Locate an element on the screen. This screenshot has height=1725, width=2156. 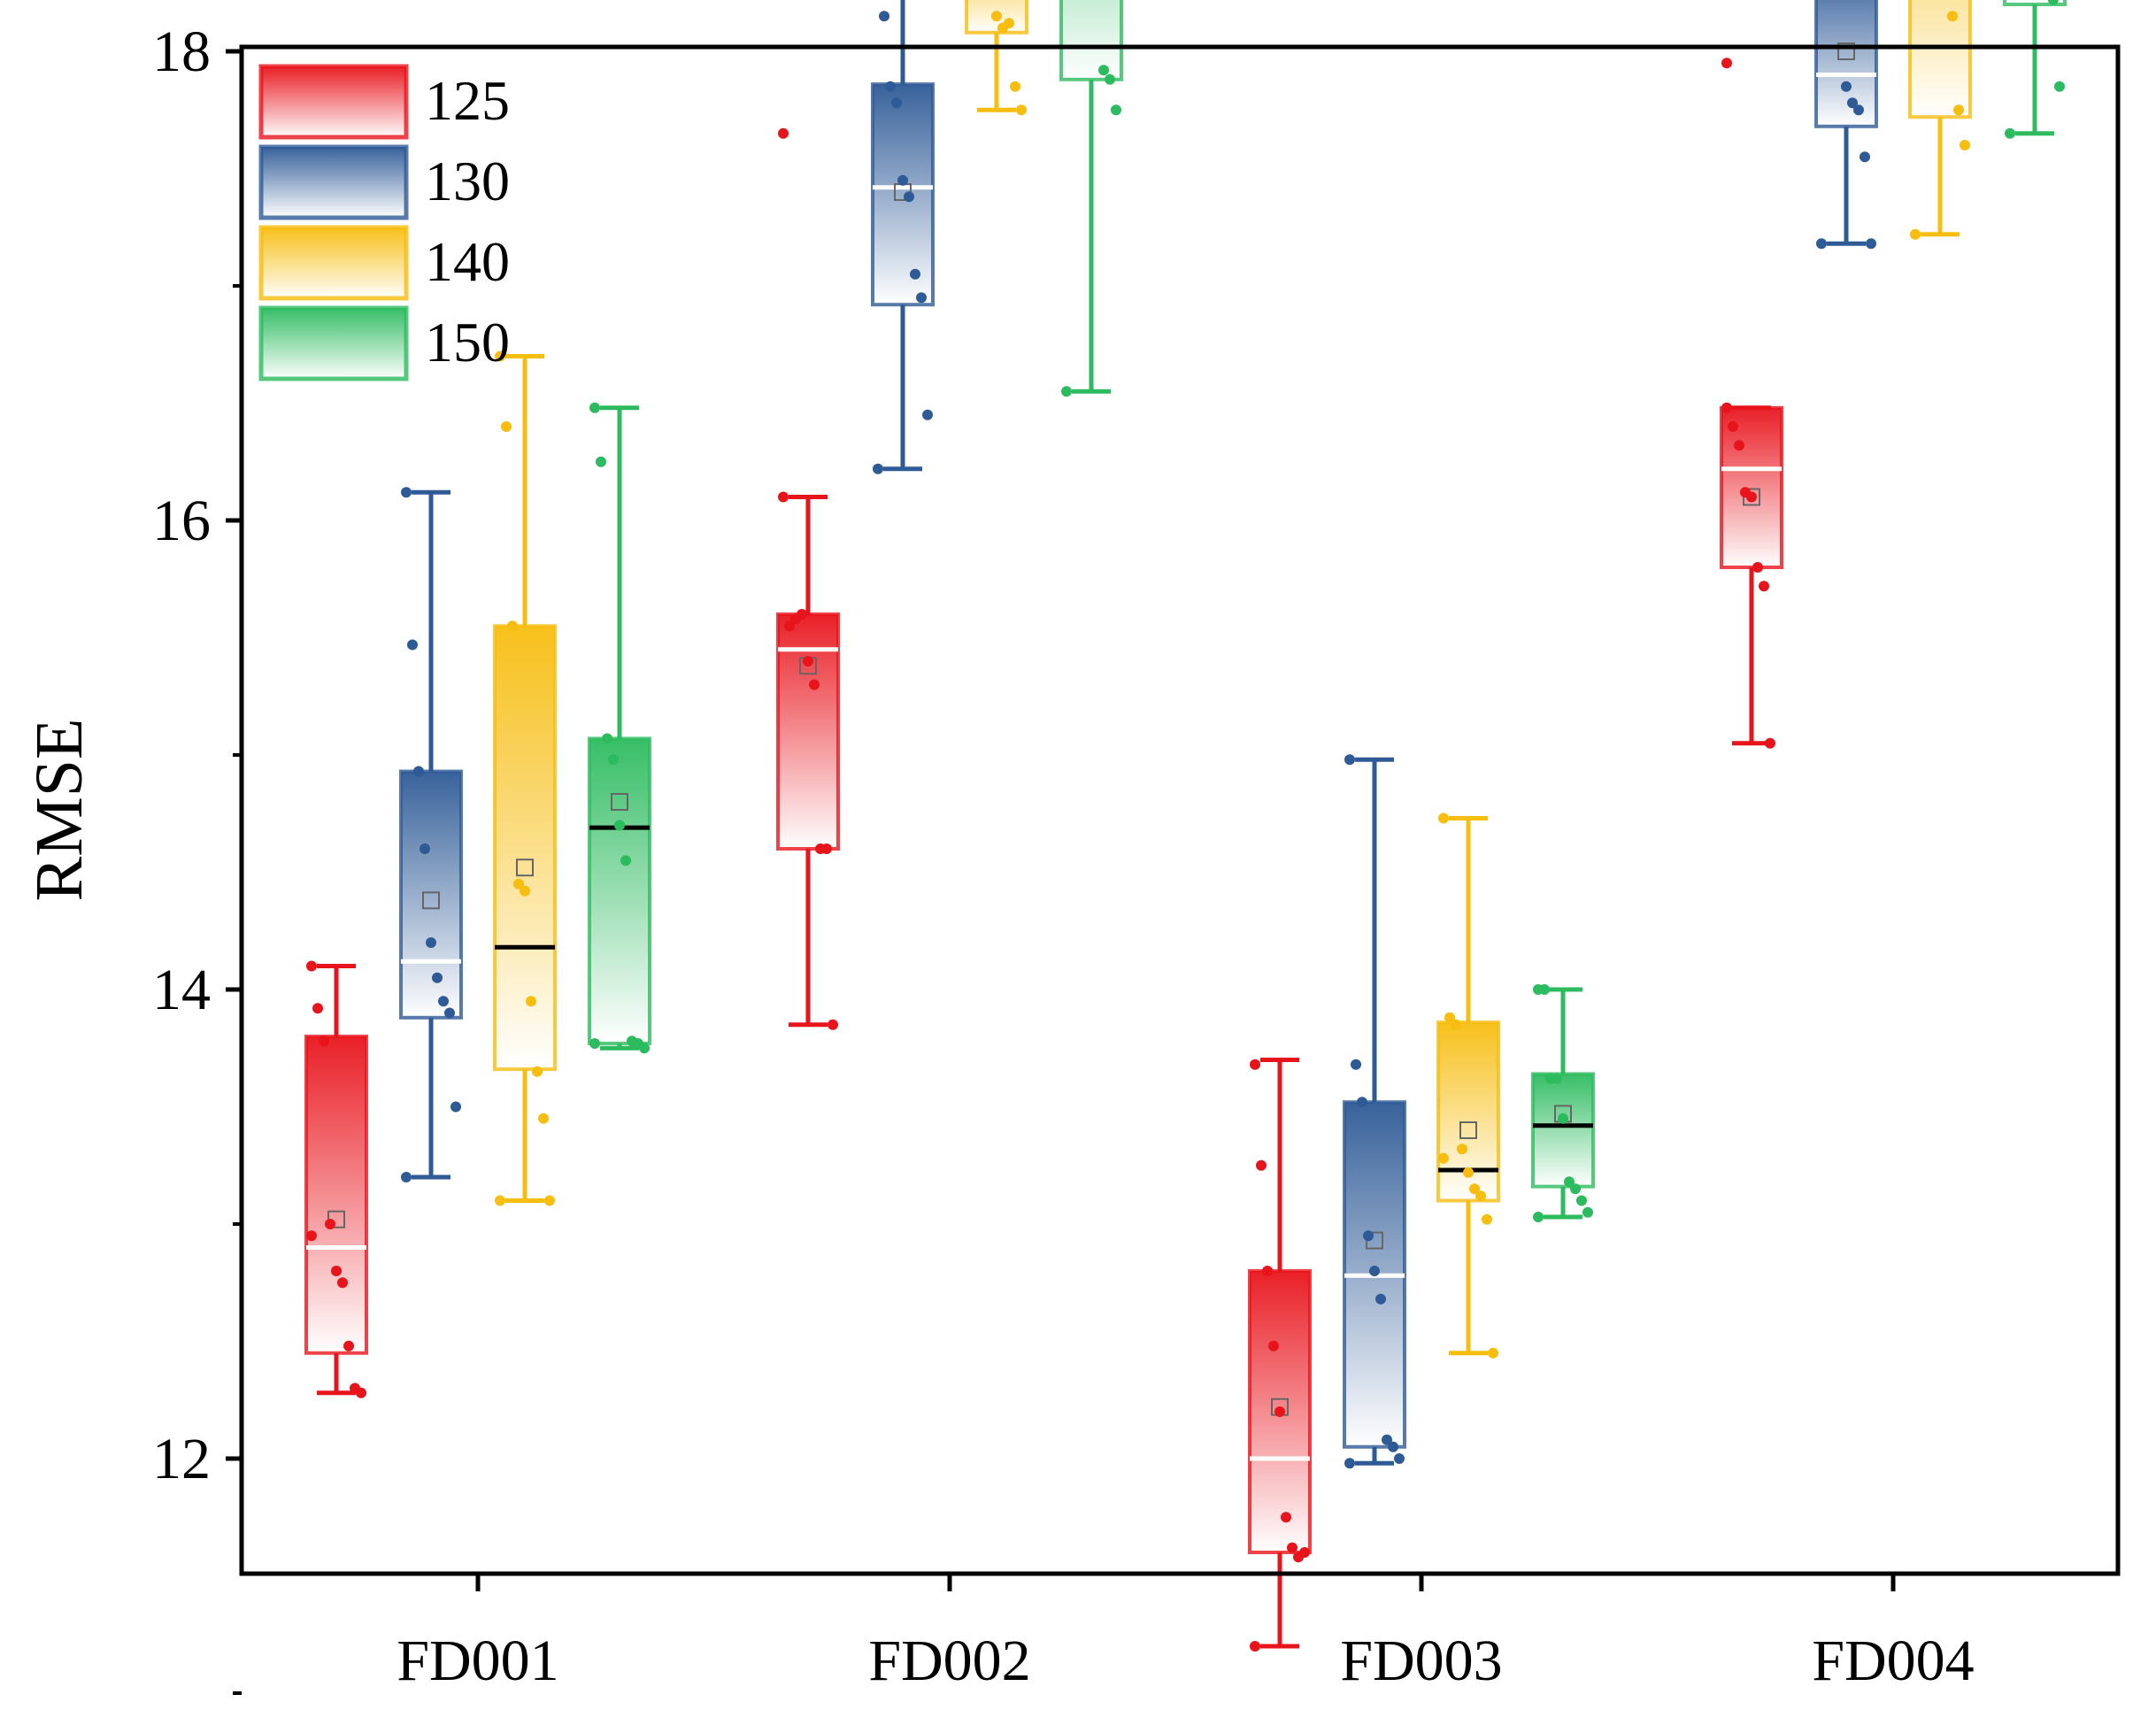
legend-item-150: 150 is located at coordinates (384, 343).